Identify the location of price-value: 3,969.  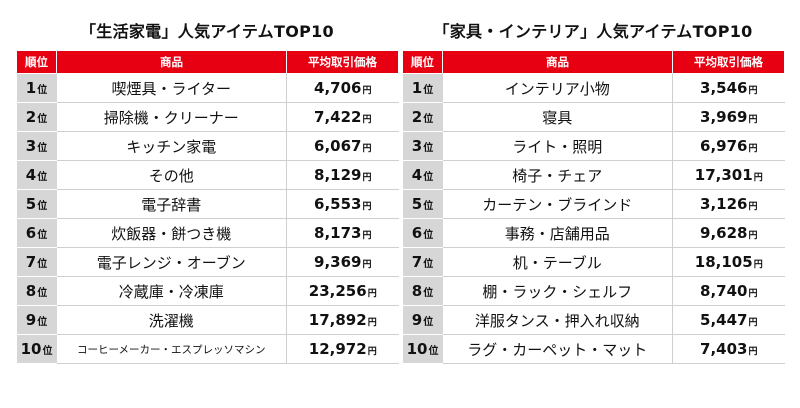
(724, 117).